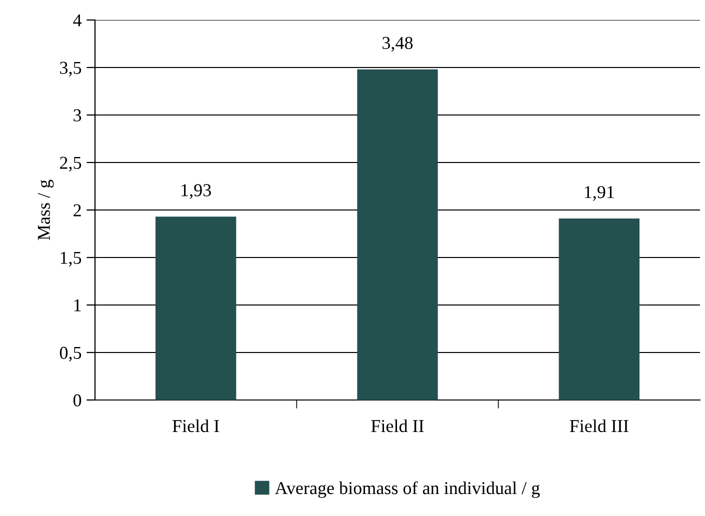 This screenshot has width=705, height=516. What do you see at coordinates (77, 400) in the screenshot?
I see `y-tick-label: 0` at bounding box center [77, 400].